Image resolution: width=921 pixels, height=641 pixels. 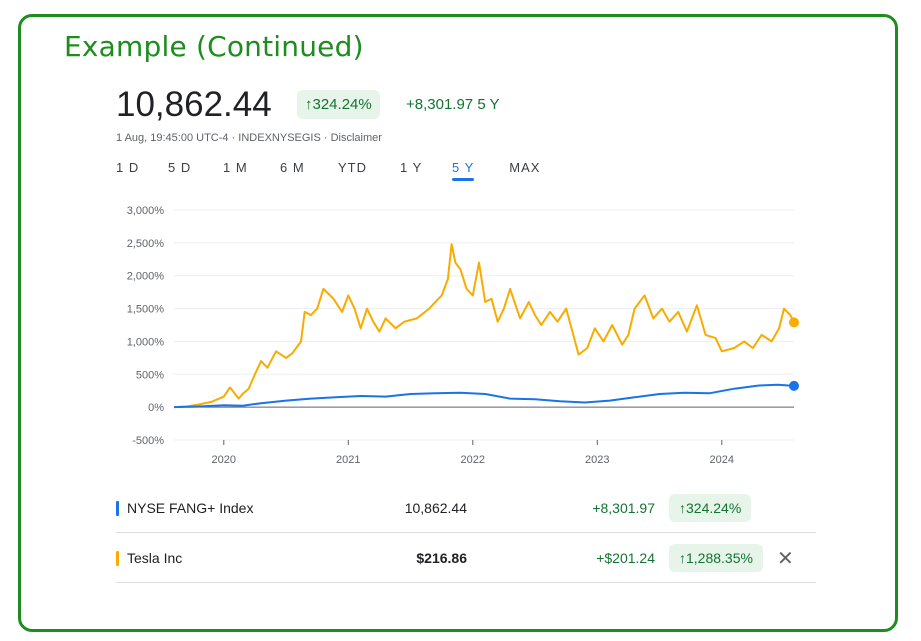 I want to click on tab-max: MAX, so click(x=525, y=167).